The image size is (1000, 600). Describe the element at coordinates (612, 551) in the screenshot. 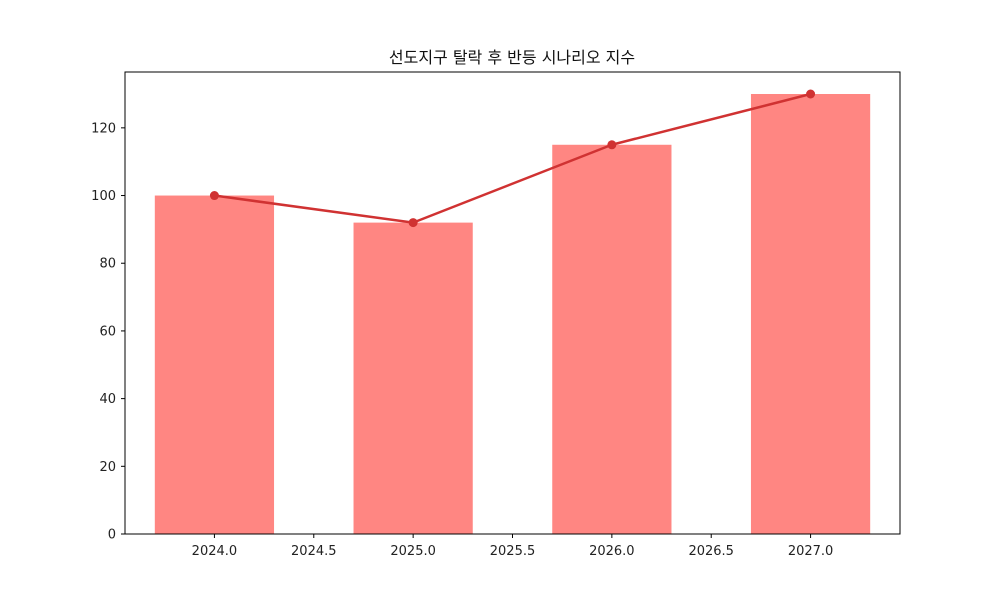

I see `x-tick-label-2026.0: 2026.0` at that location.